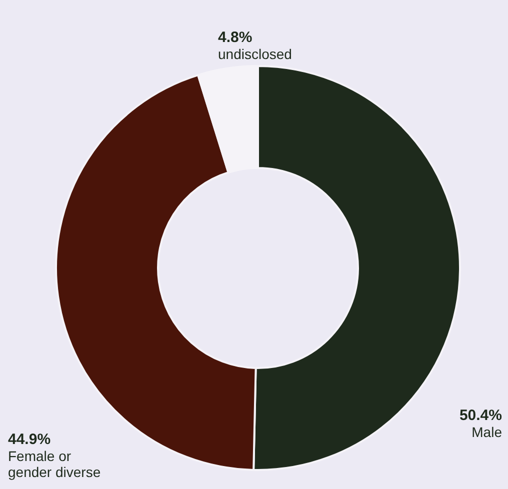 This screenshot has height=489, width=508. I want to click on data-label: 4.8%, so click(235, 37).